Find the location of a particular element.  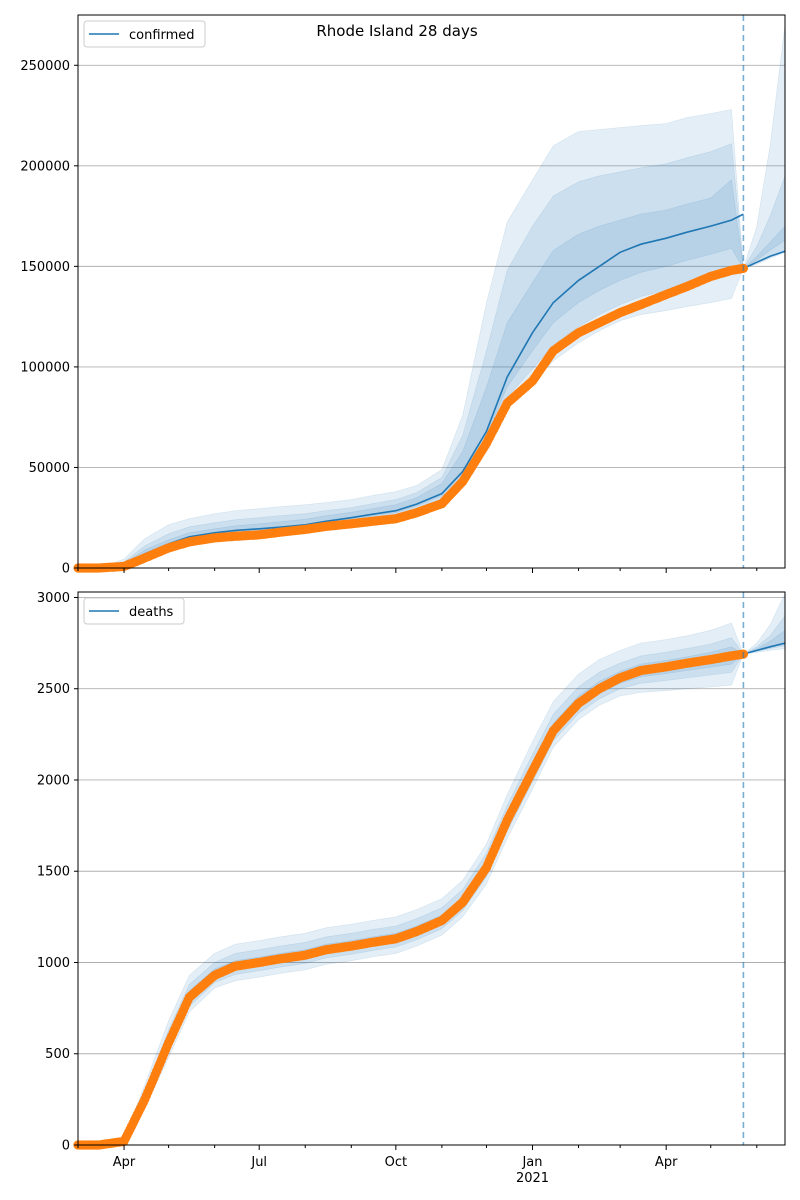

confirmed-legend-label: confirmed is located at coordinates (162, 35).